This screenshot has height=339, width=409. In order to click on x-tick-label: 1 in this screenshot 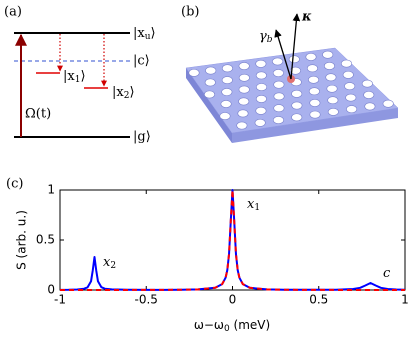, I will do `click(405, 300)`.